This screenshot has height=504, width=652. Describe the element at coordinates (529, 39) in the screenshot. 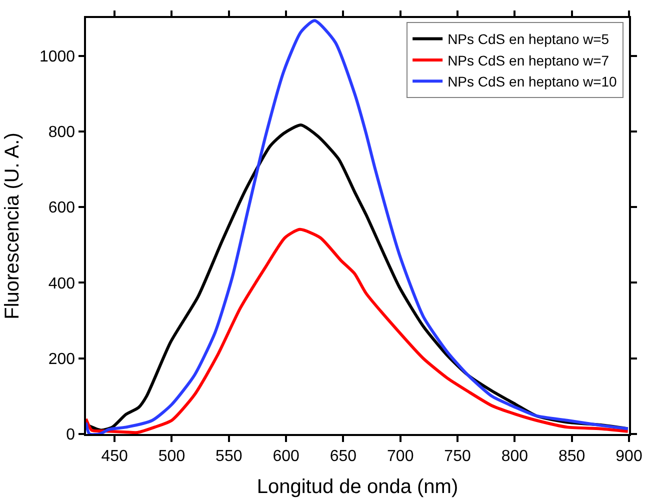

I see `legend-label: NPs CdS en heptano w=5` at that location.